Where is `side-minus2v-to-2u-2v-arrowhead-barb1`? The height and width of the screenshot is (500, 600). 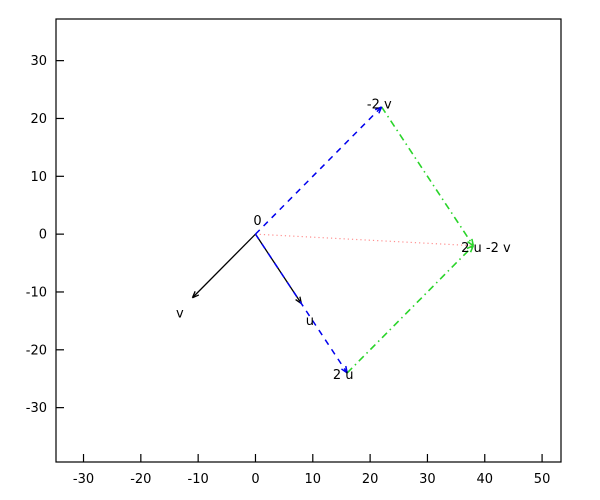 side-minus2v-to-2u-2v-arrowhead-barb1 is located at coordinates (470, 244).